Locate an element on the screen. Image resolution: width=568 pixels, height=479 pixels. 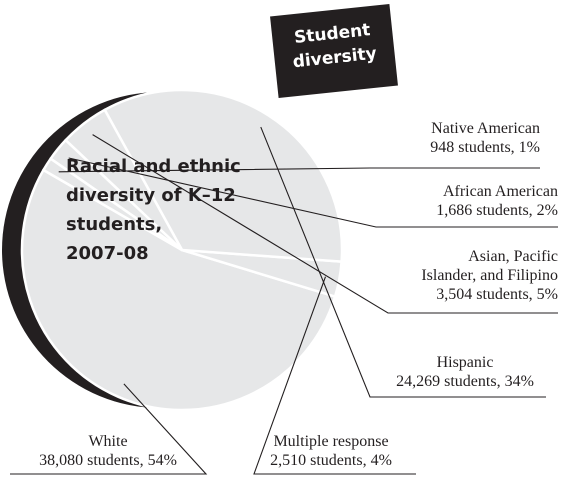
slice-value: 38,080 students, 54% is located at coordinates (108, 460).